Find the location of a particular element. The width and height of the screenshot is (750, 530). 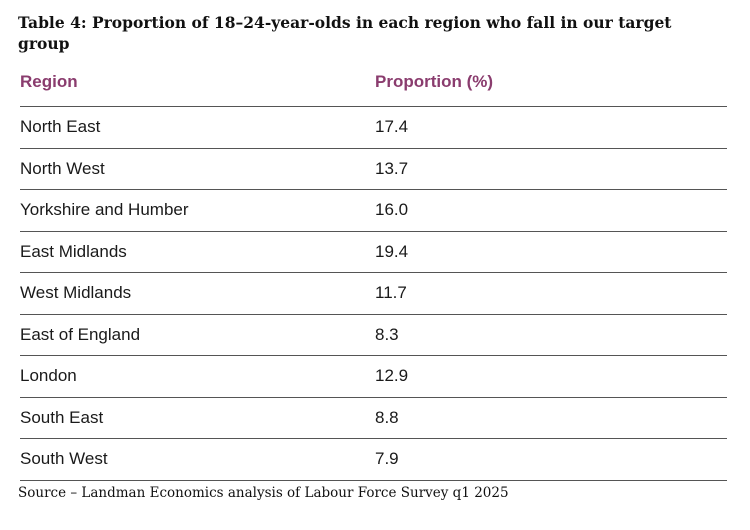

proportion-cell: 8.3 is located at coordinates (551, 335).